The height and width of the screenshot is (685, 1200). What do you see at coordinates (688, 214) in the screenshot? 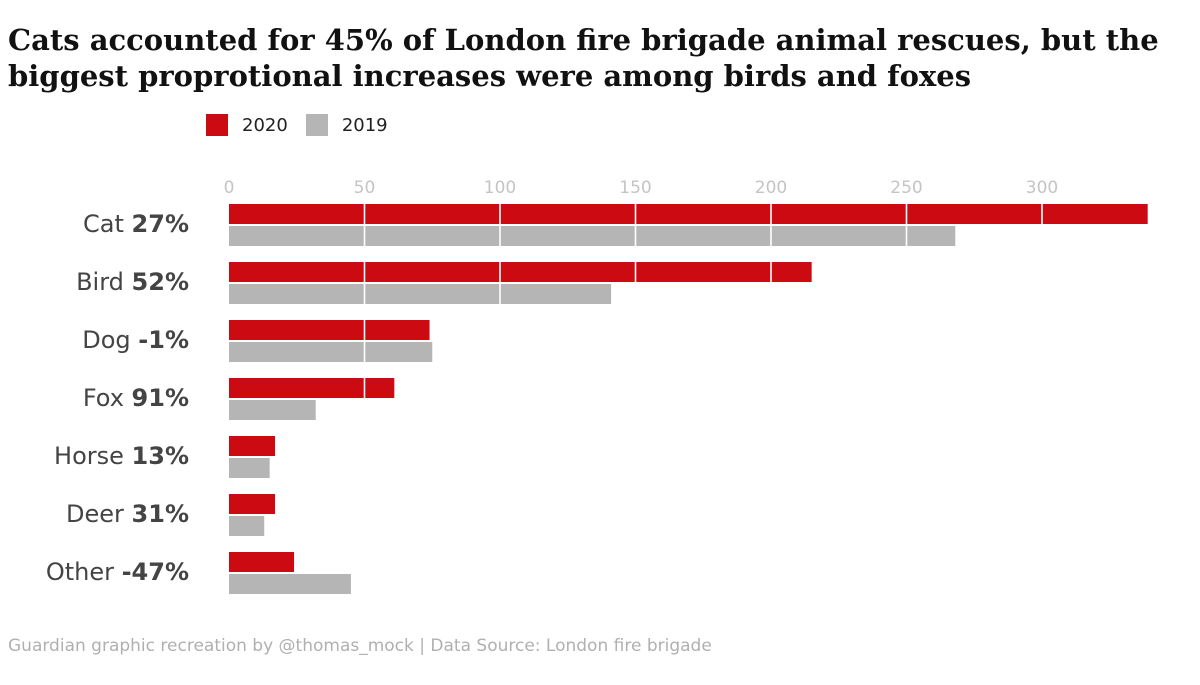
I see `bar-cat-2020` at bounding box center [688, 214].